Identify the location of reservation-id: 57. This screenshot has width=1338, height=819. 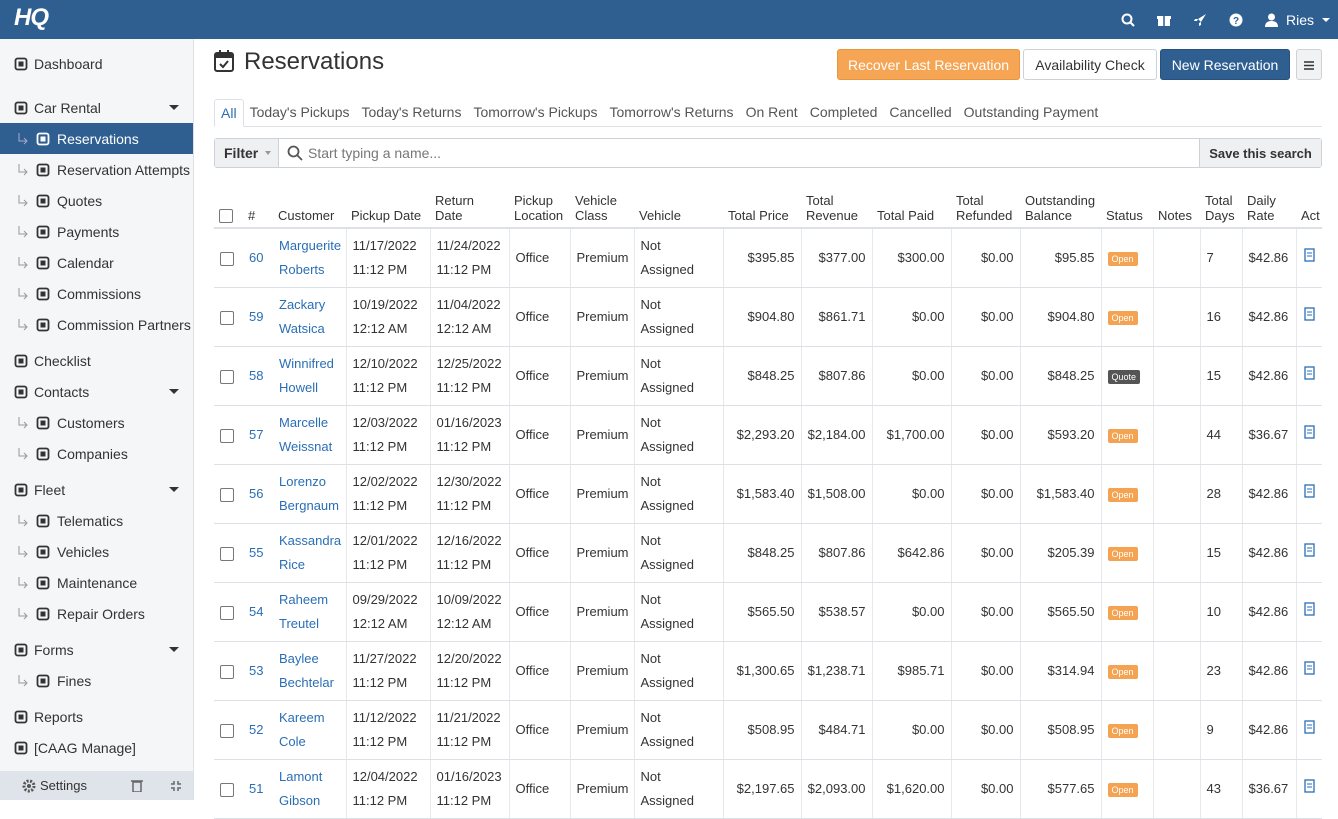
(256, 434).